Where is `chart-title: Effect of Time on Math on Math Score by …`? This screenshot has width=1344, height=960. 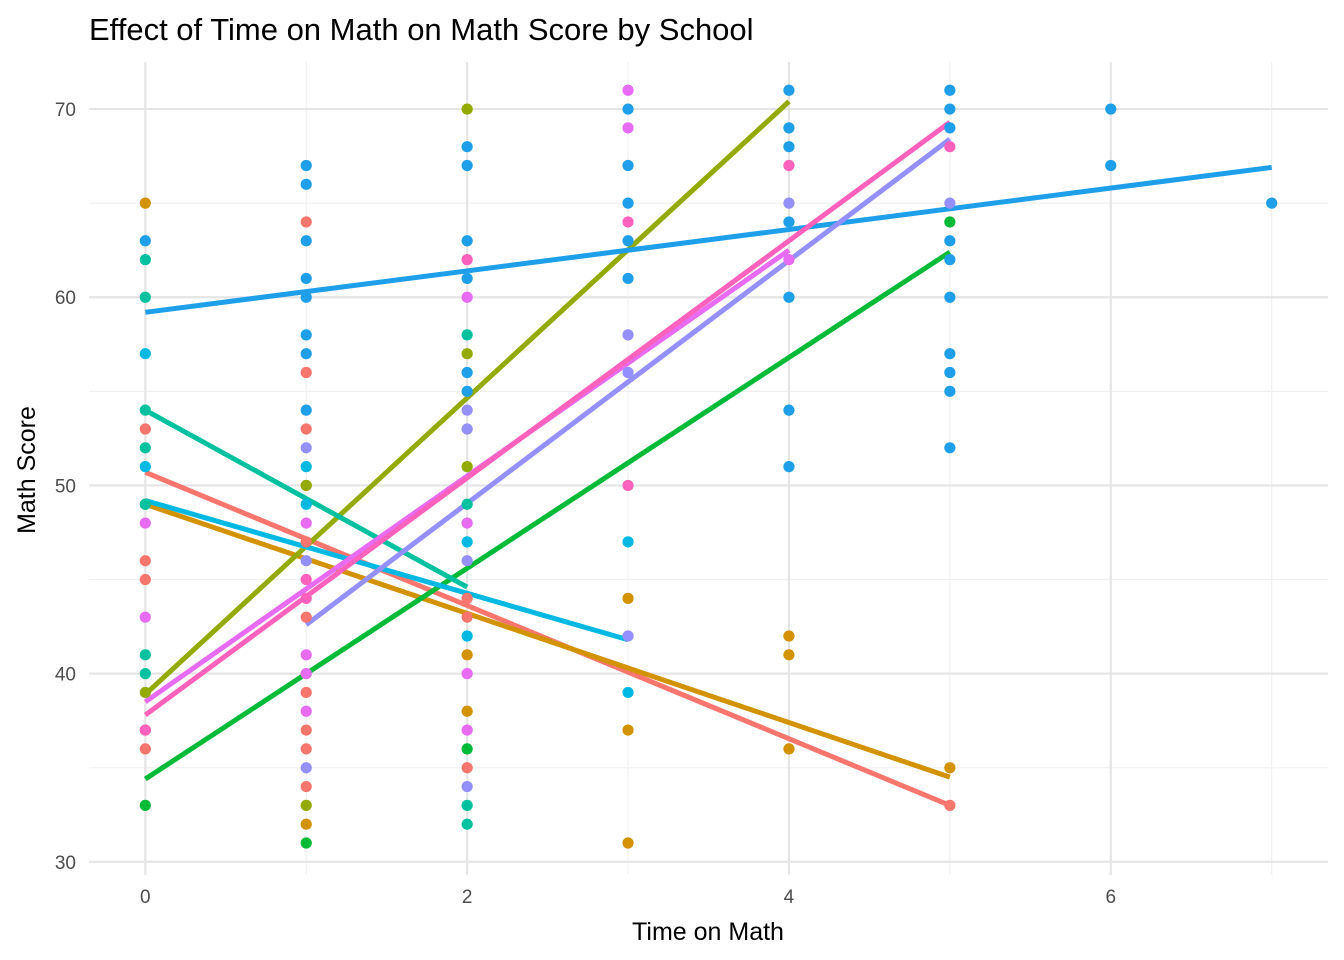
chart-title: Effect of Time on Math on Math Score by … is located at coordinates (421, 29).